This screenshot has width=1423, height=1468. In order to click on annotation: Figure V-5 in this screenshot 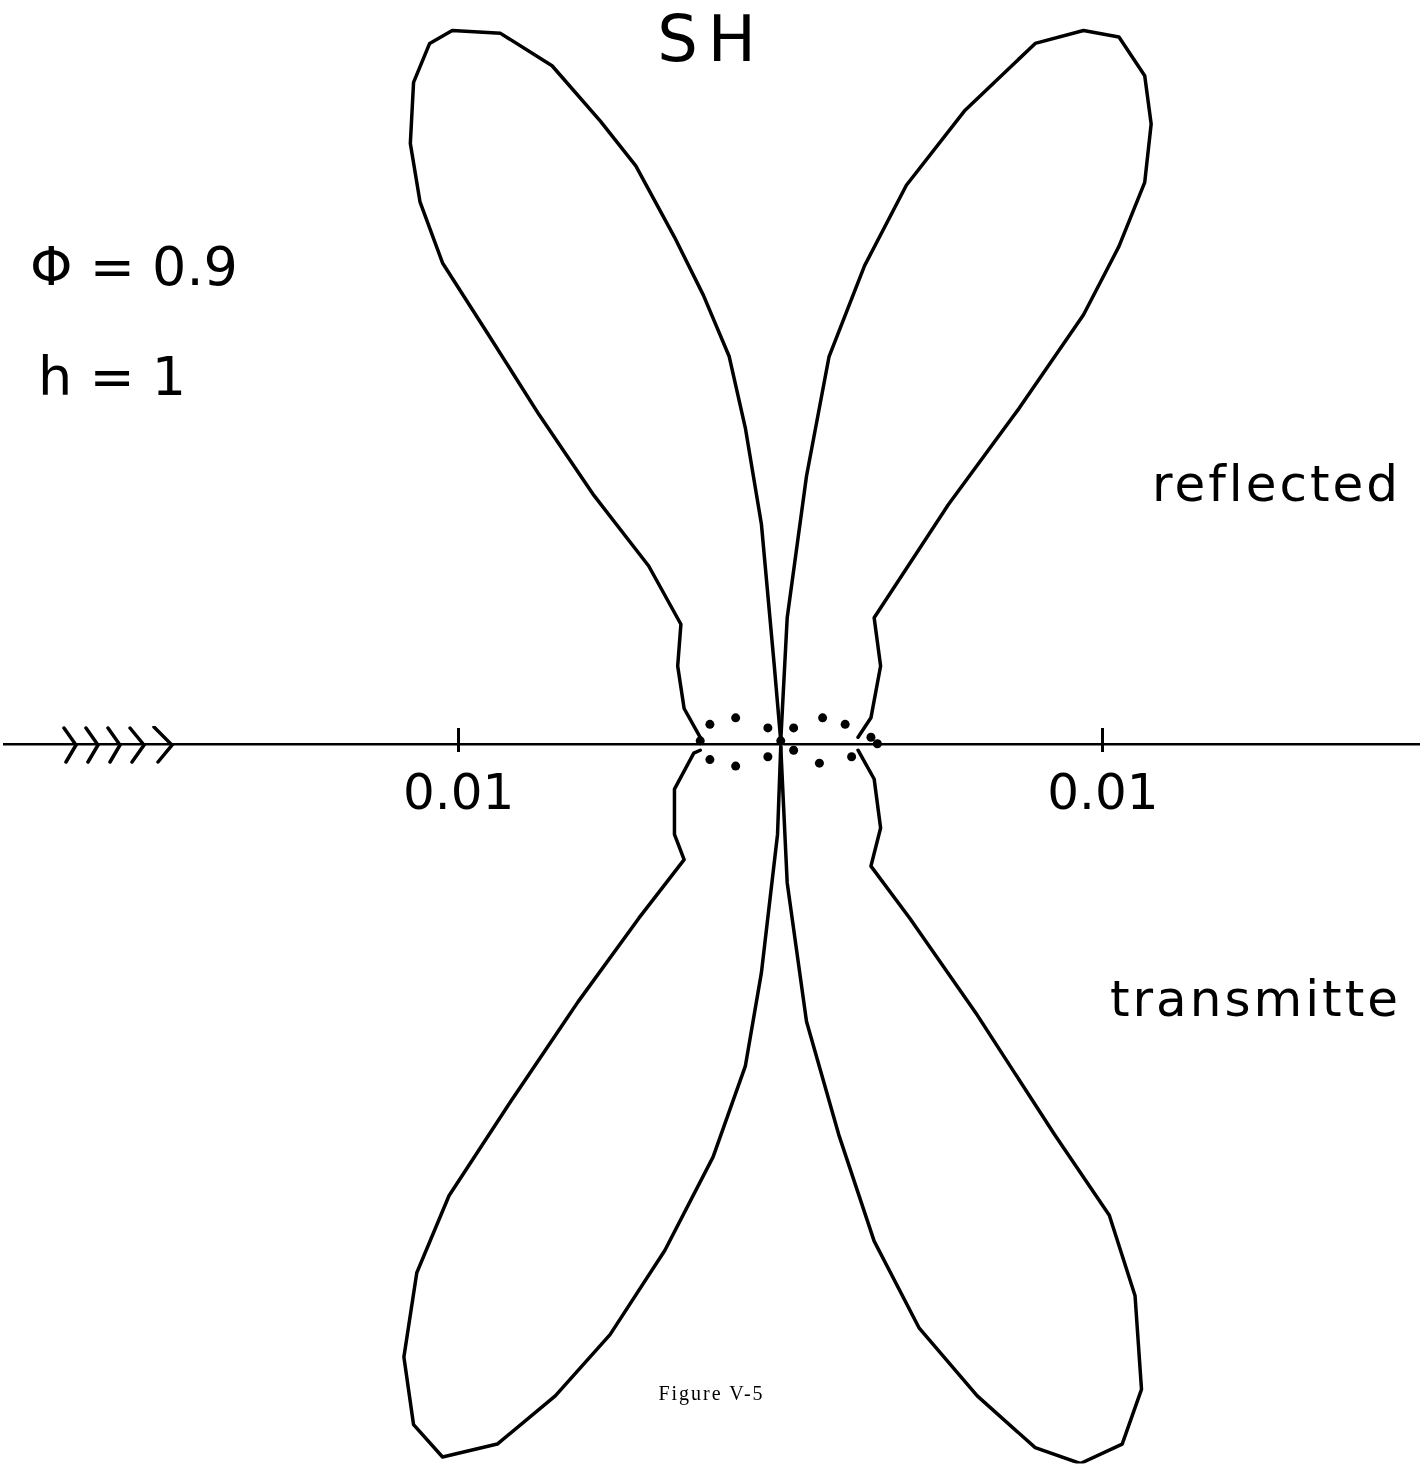, I will do `click(711, 1393)`.